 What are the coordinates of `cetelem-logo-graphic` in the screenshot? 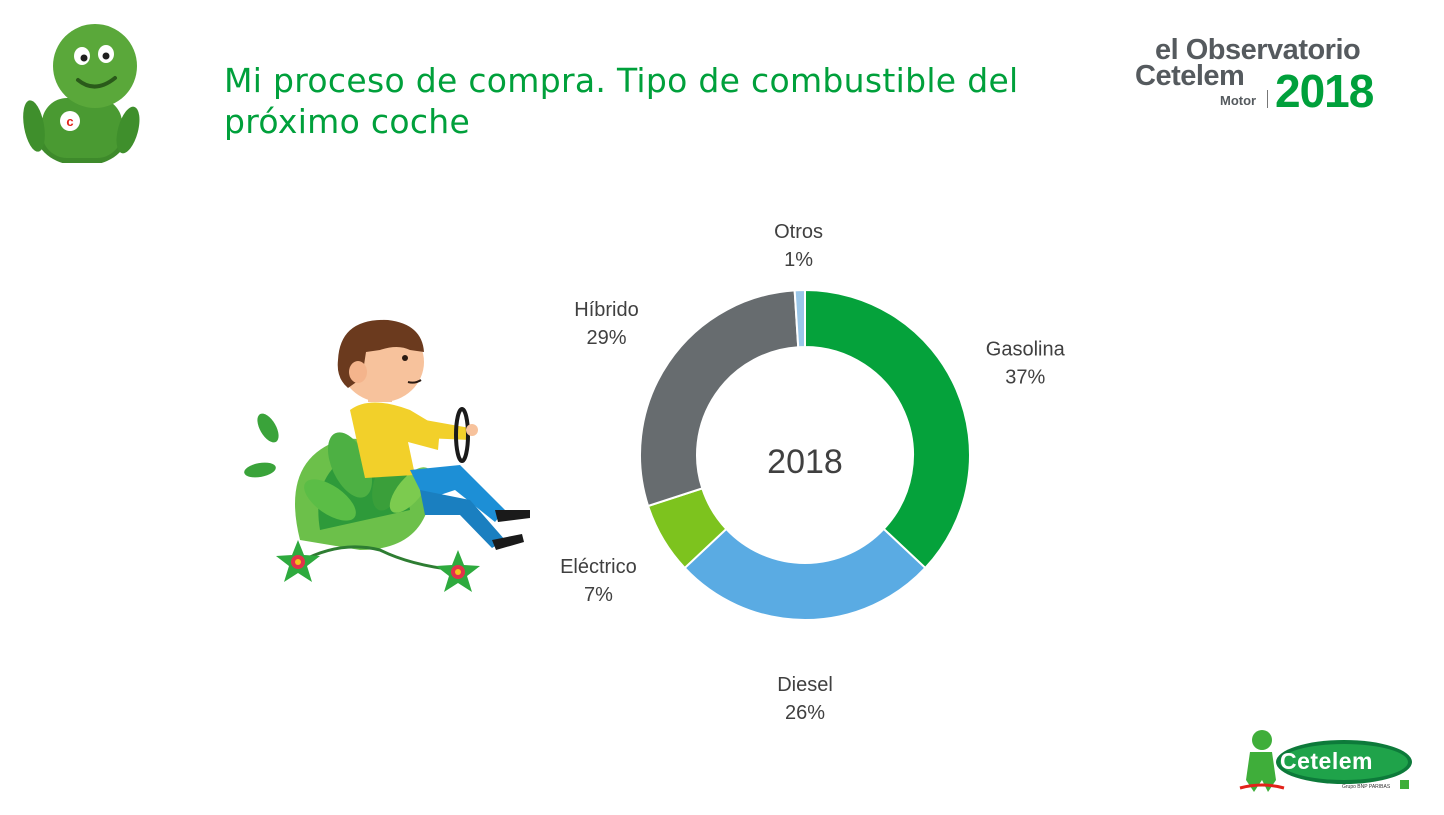 It's located at (1325, 761).